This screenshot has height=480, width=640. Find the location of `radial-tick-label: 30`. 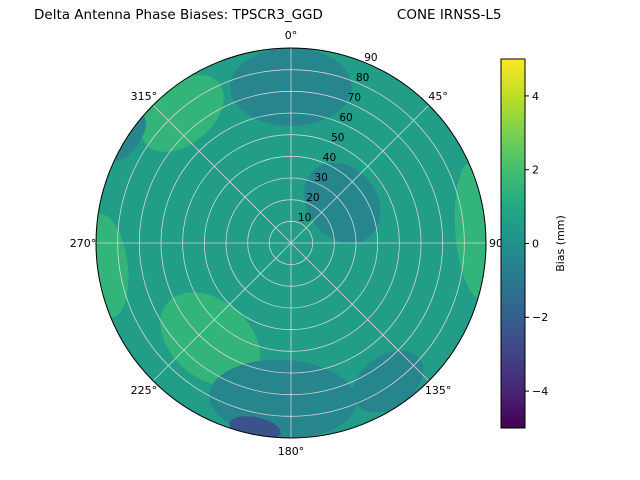

radial-tick-label: 30 is located at coordinates (320, 178).